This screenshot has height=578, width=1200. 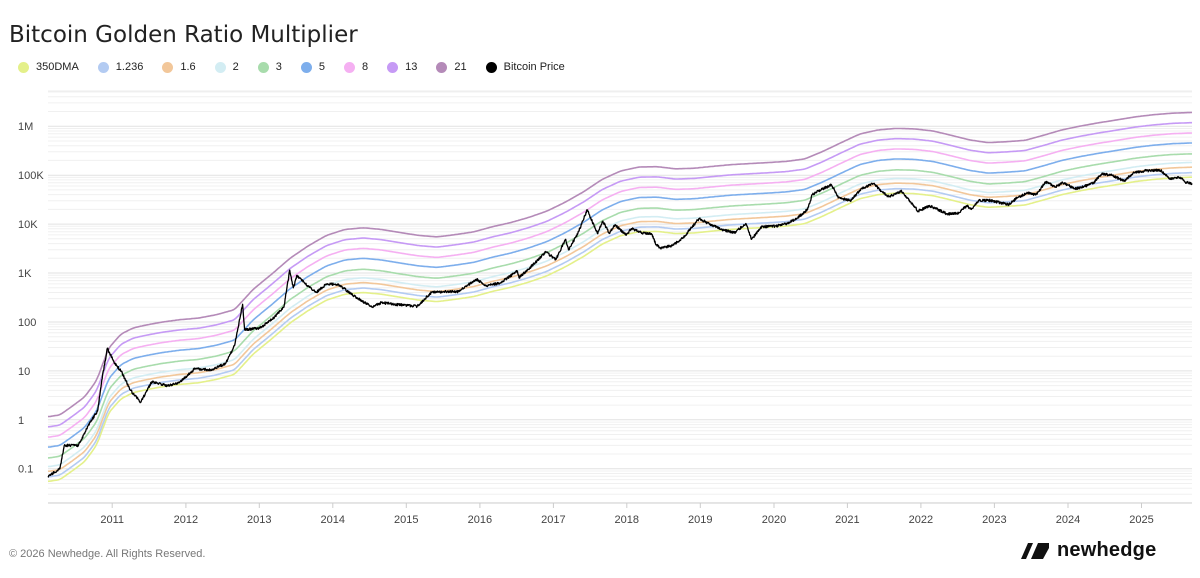 What do you see at coordinates (1068, 520) in the screenshot?
I see `x-tick-label: 2024` at bounding box center [1068, 520].